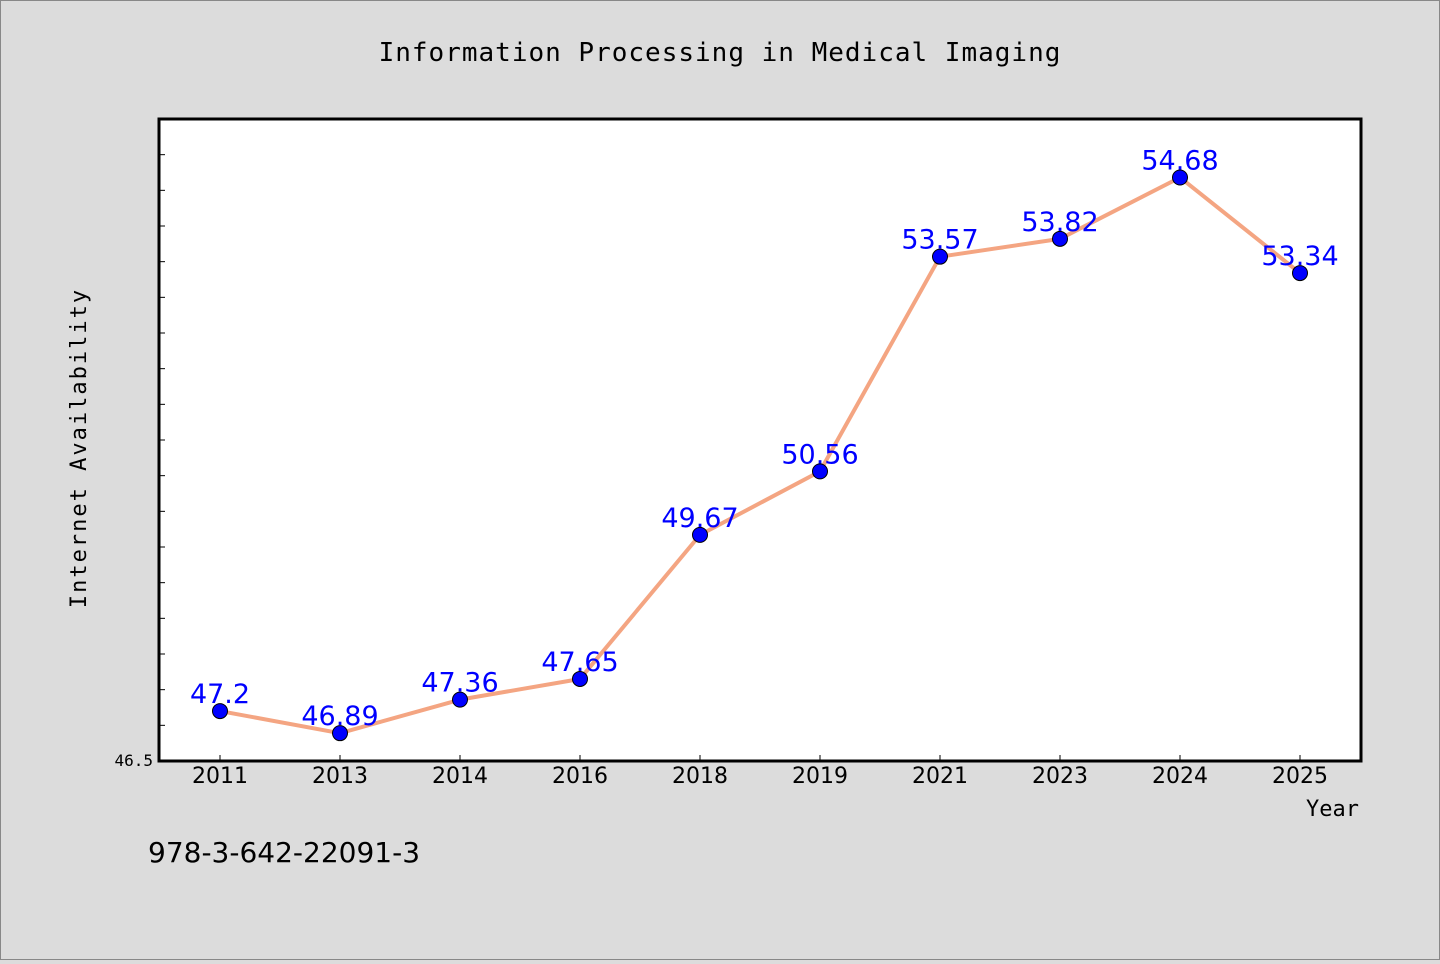 The width and height of the screenshot is (1440, 964). What do you see at coordinates (1300, 776) in the screenshot?
I see `x-tick-label: 2025` at bounding box center [1300, 776].